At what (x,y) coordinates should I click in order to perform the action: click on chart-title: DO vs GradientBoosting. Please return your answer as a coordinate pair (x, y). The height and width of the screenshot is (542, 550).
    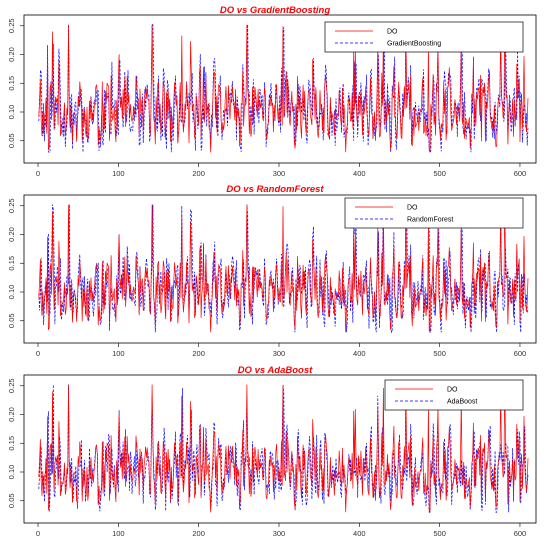
    Looking at the image, I should click on (275, 10).